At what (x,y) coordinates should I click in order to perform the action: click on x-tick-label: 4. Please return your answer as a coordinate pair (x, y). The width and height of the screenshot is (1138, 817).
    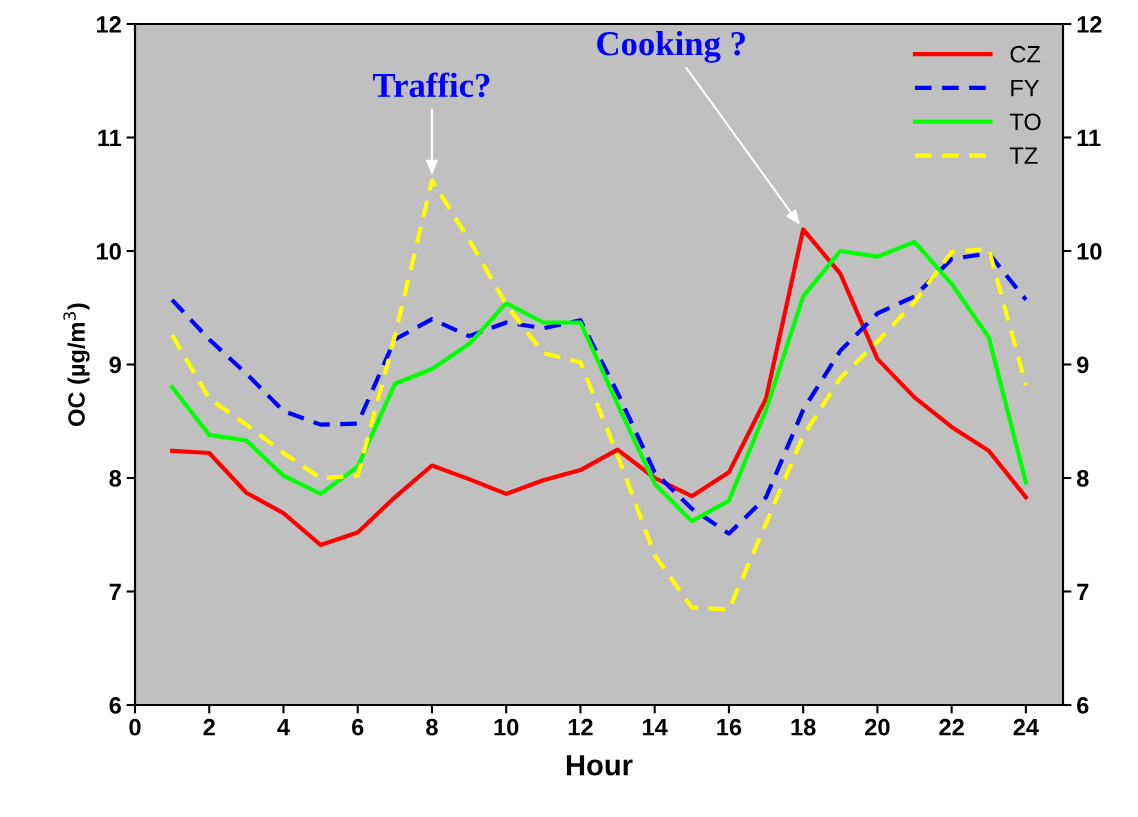
    Looking at the image, I should click on (283, 727).